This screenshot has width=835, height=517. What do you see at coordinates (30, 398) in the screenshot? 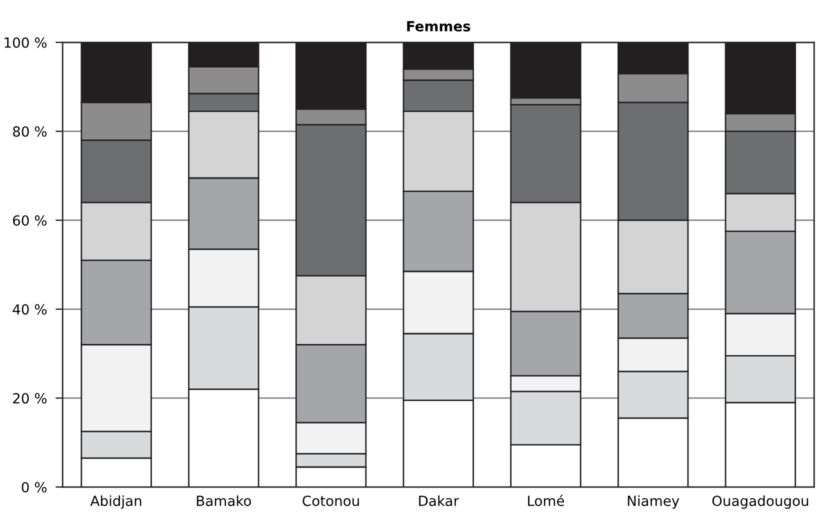
I see `y-tick-label: 20 %` at bounding box center [30, 398].